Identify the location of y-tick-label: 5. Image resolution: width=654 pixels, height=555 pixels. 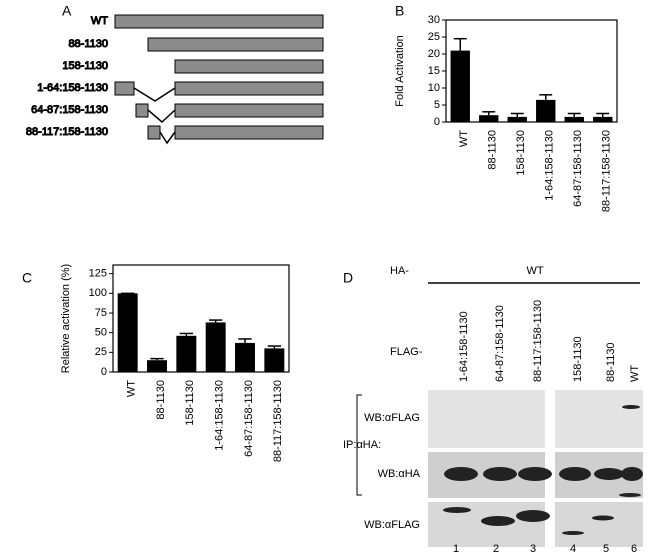
(437, 105).